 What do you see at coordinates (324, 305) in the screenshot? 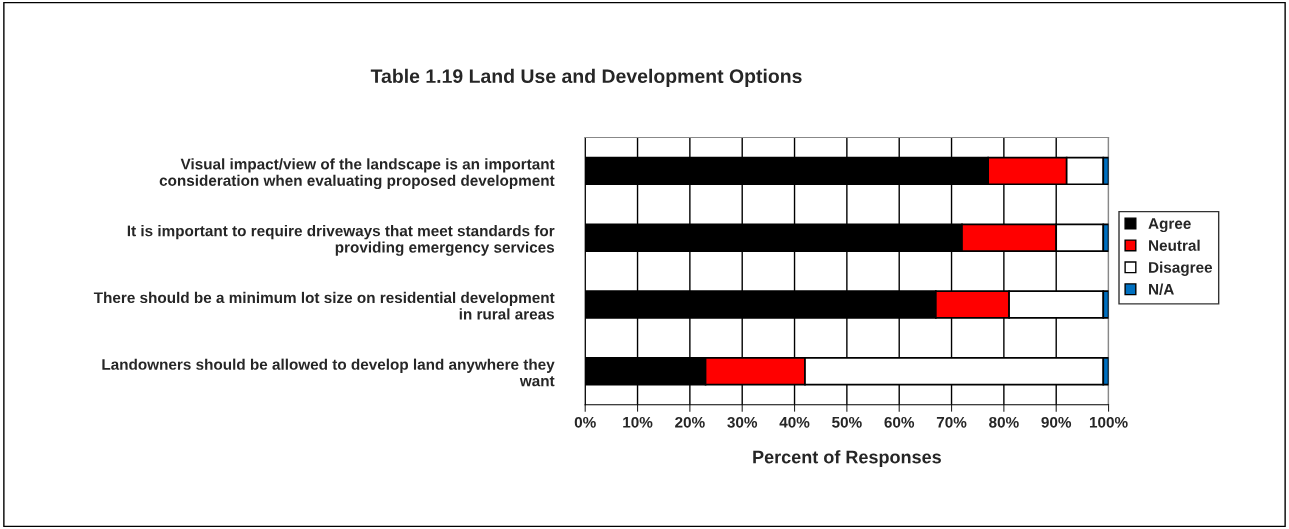
I see `y-tick-label: There should be a minimum lot size on residential development in rural areas` at bounding box center [324, 305].